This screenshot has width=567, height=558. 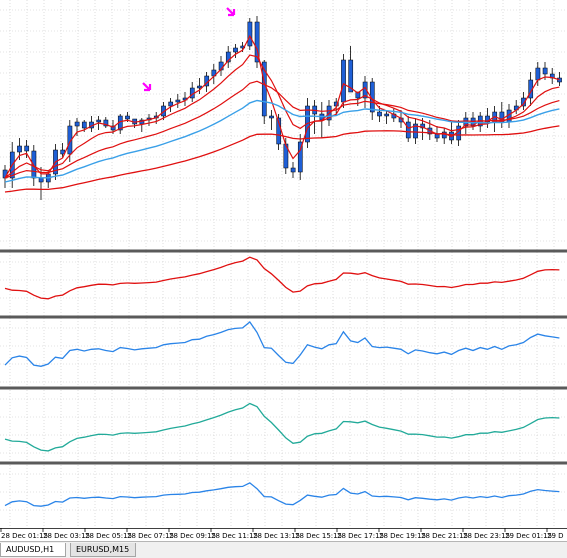 What do you see at coordinates (444, 536) in the screenshot?
I see `time-axis-label: 28 Dec 21:15` at bounding box center [444, 536].